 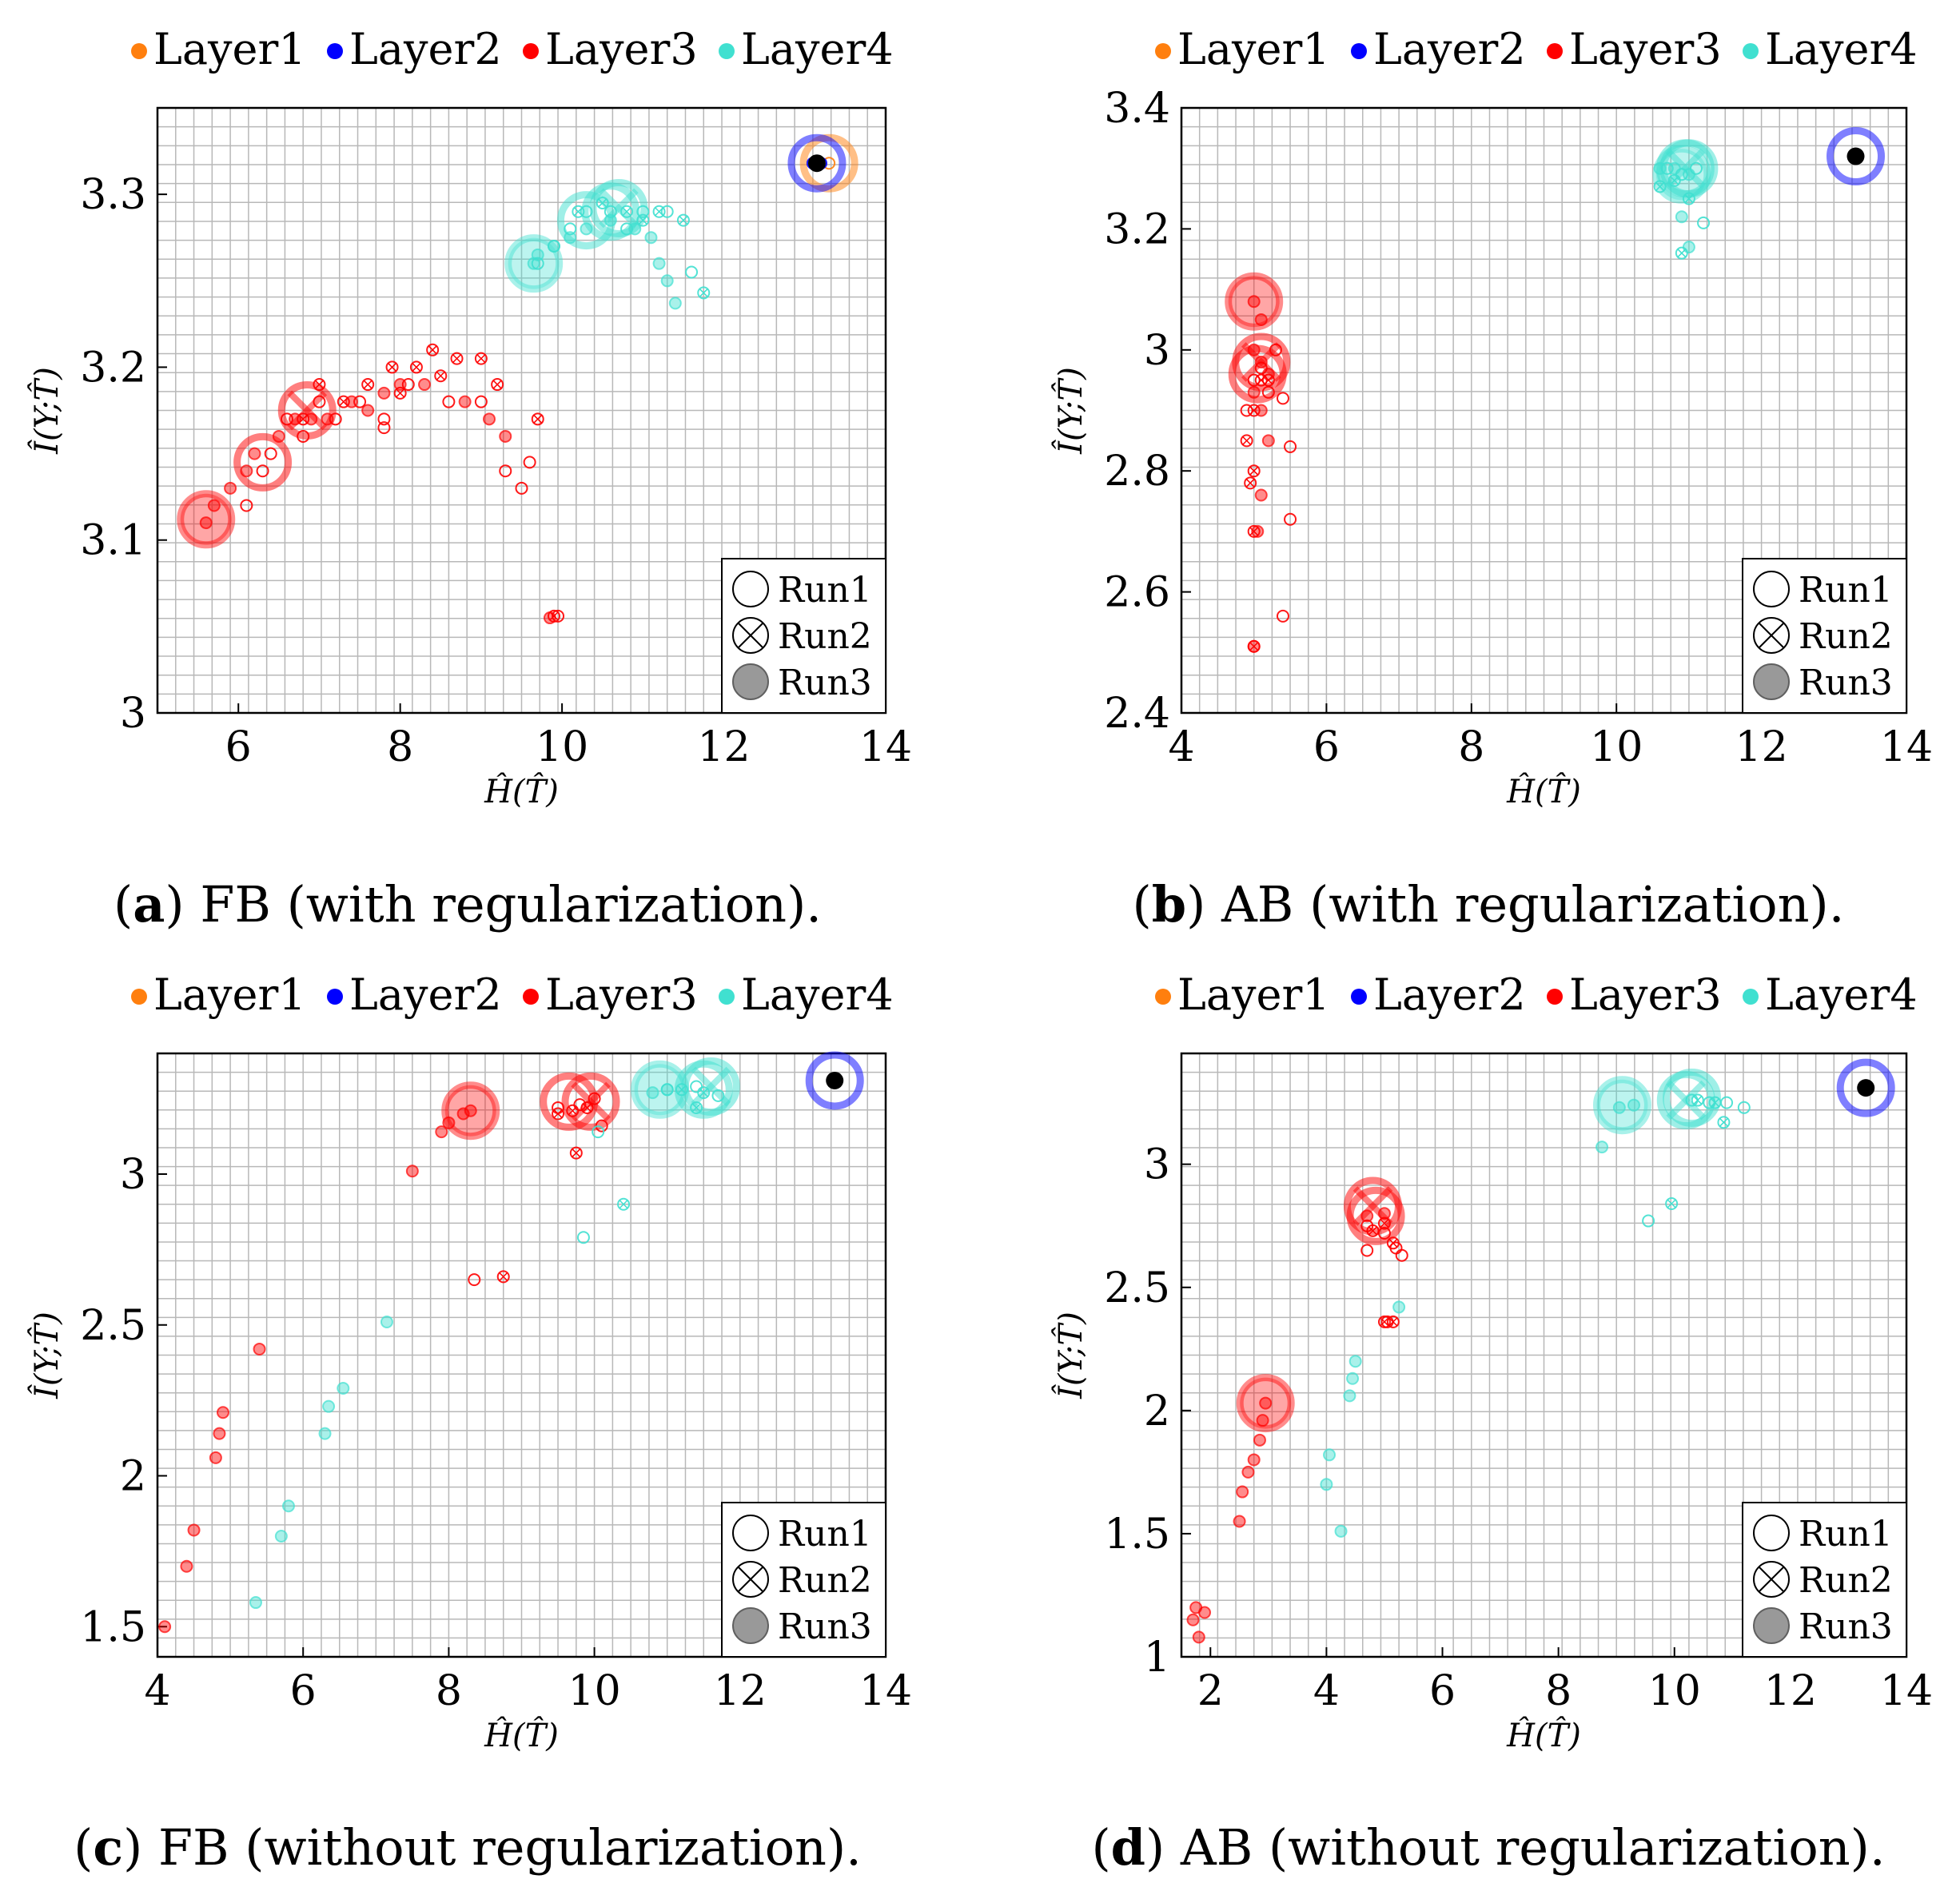 I want to click on y-axis-label: Î(Y;T̂), so click(x=47, y=411).